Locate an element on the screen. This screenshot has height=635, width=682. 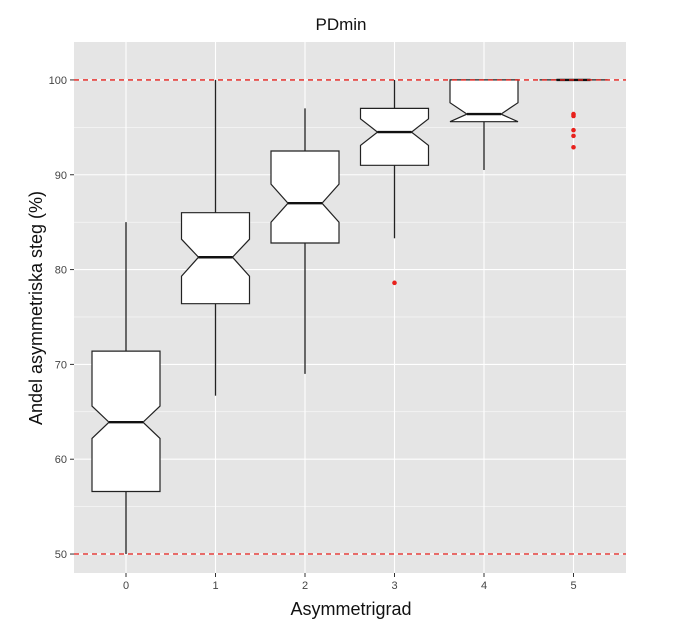
y-tick-label: 80 is located at coordinates (61, 271).